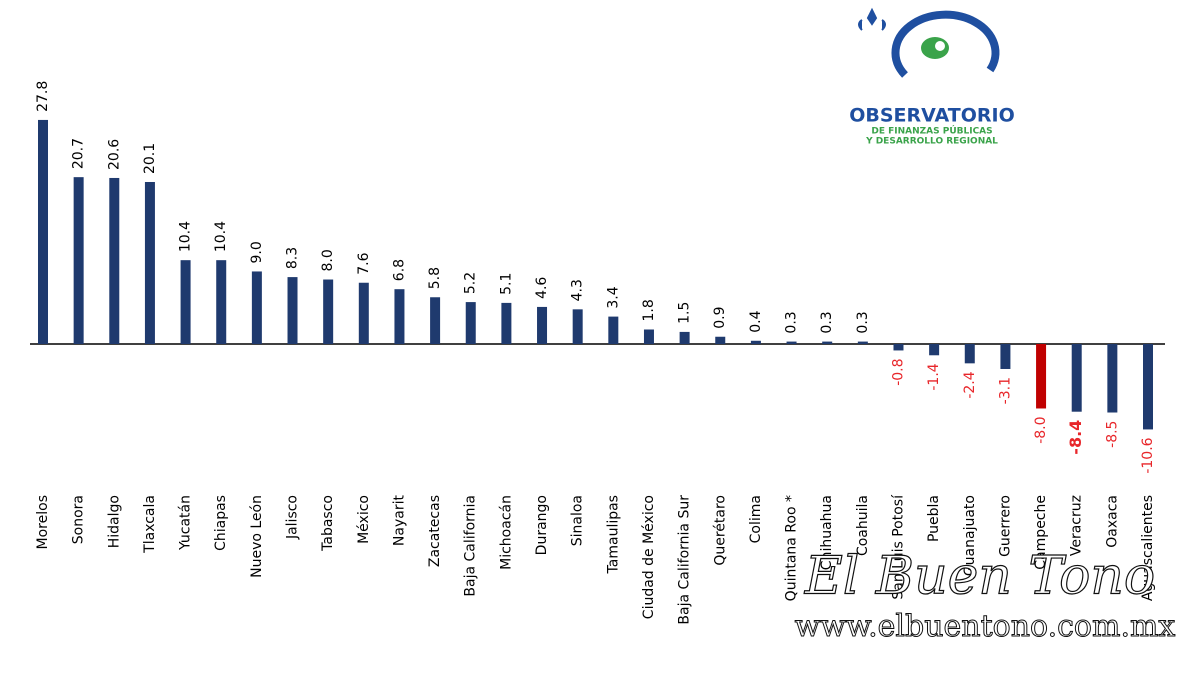 This screenshot has width=1200, height=675. I want to click on x-tick-label: Guerrero, so click(1005, 526).